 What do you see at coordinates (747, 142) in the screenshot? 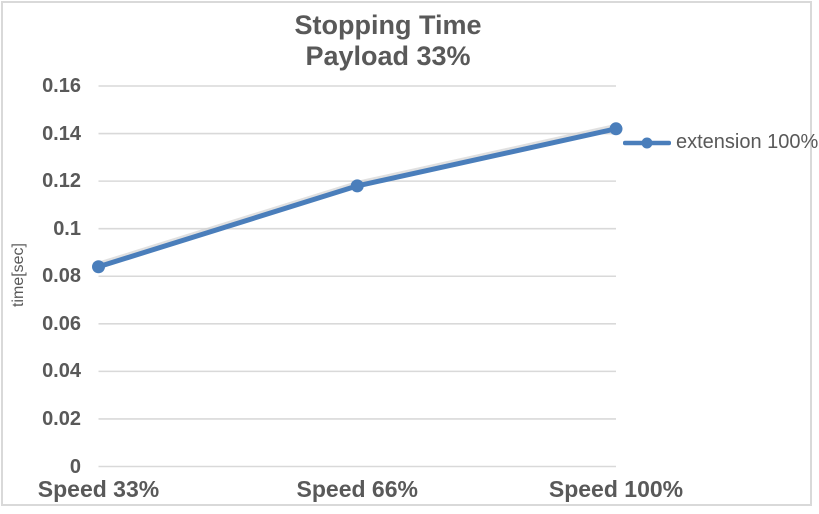
I see `legend-label: extension 100%` at bounding box center [747, 142].